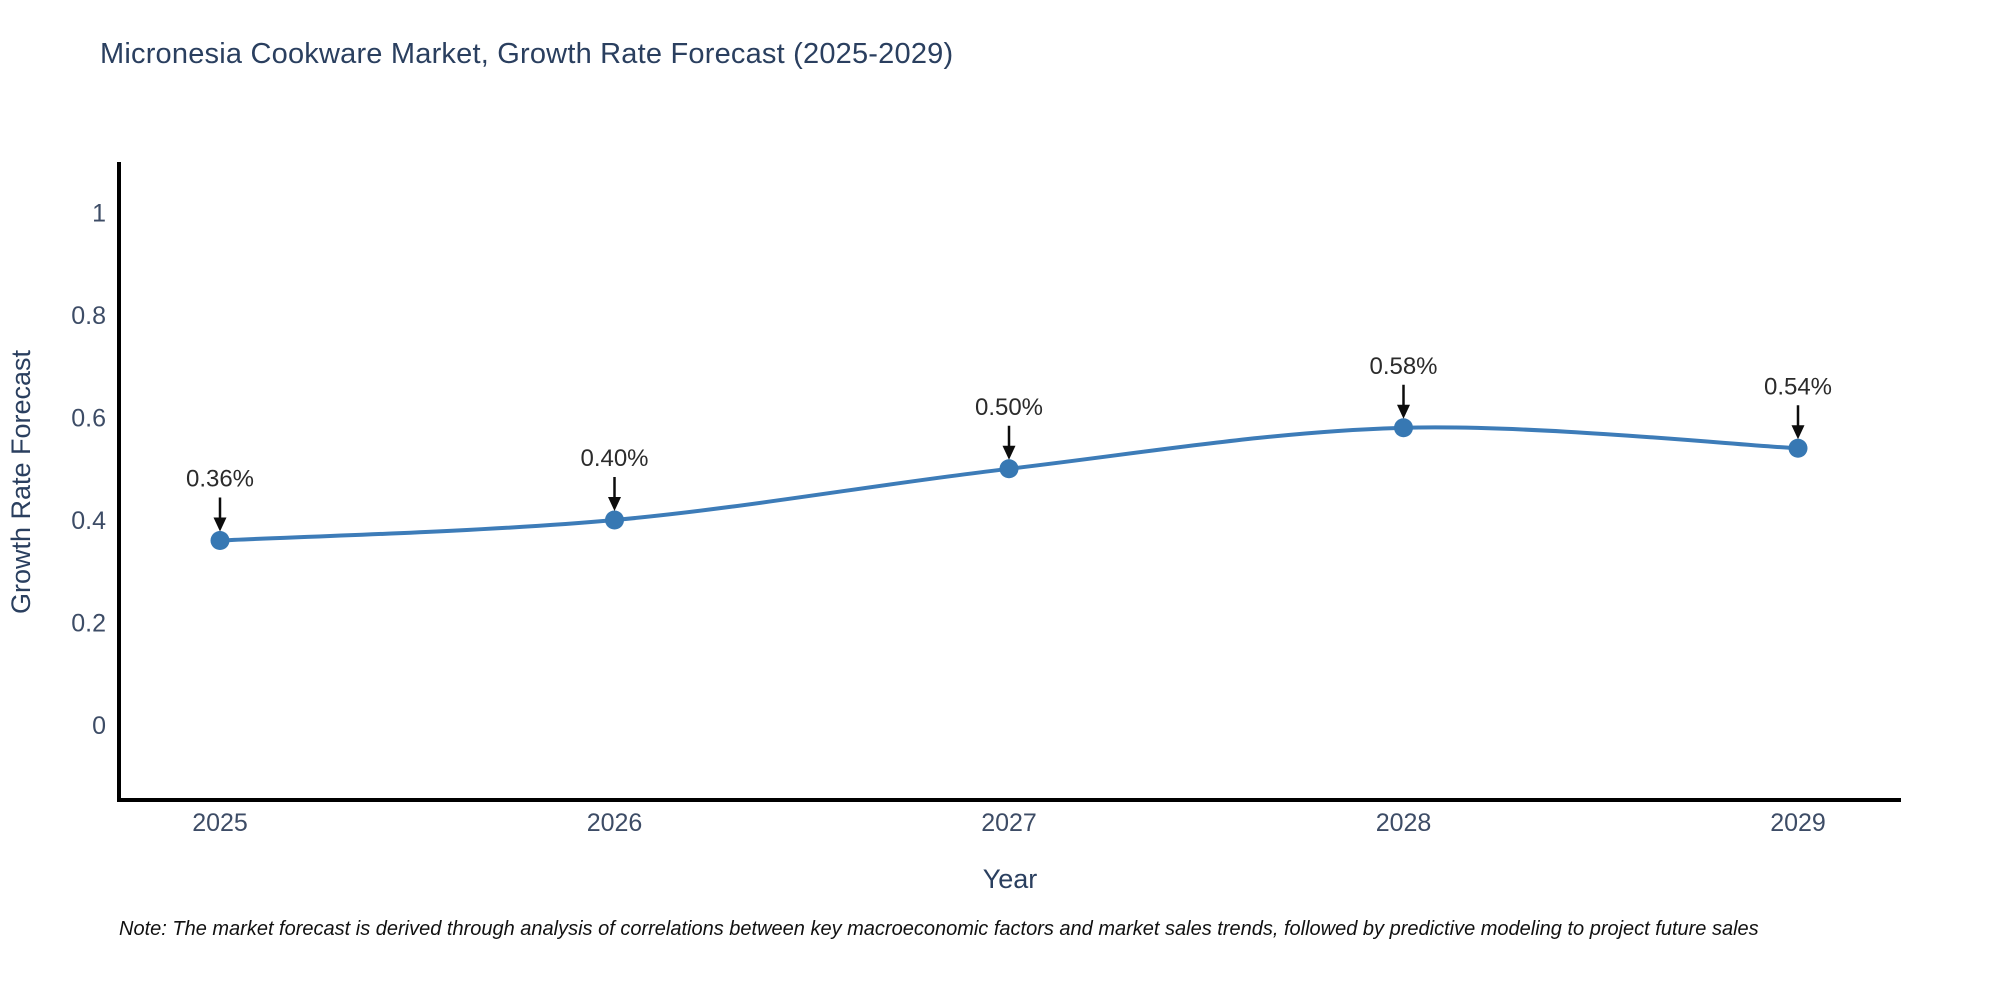 This screenshot has width=2000, height=1000. What do you see at coordinates (220, 823) in the screenshot?
I see `x-tick-label-2025: 2025` at bounding box center [220, 823].